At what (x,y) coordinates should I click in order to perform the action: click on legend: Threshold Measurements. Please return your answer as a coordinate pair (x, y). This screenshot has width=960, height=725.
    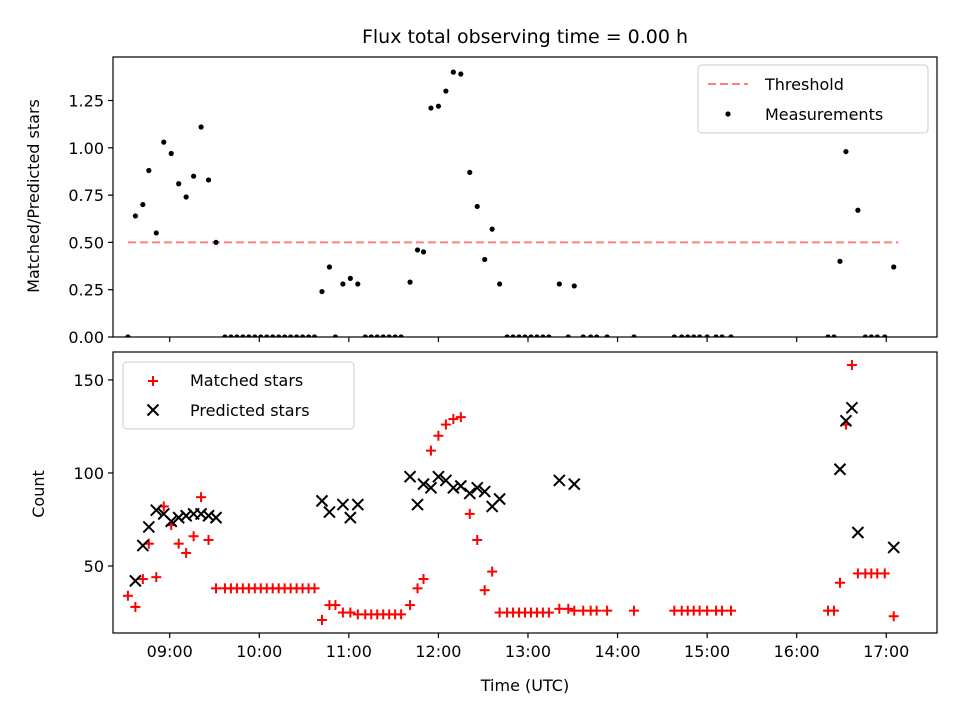
    Looking at the image, I should click on (813, 99).